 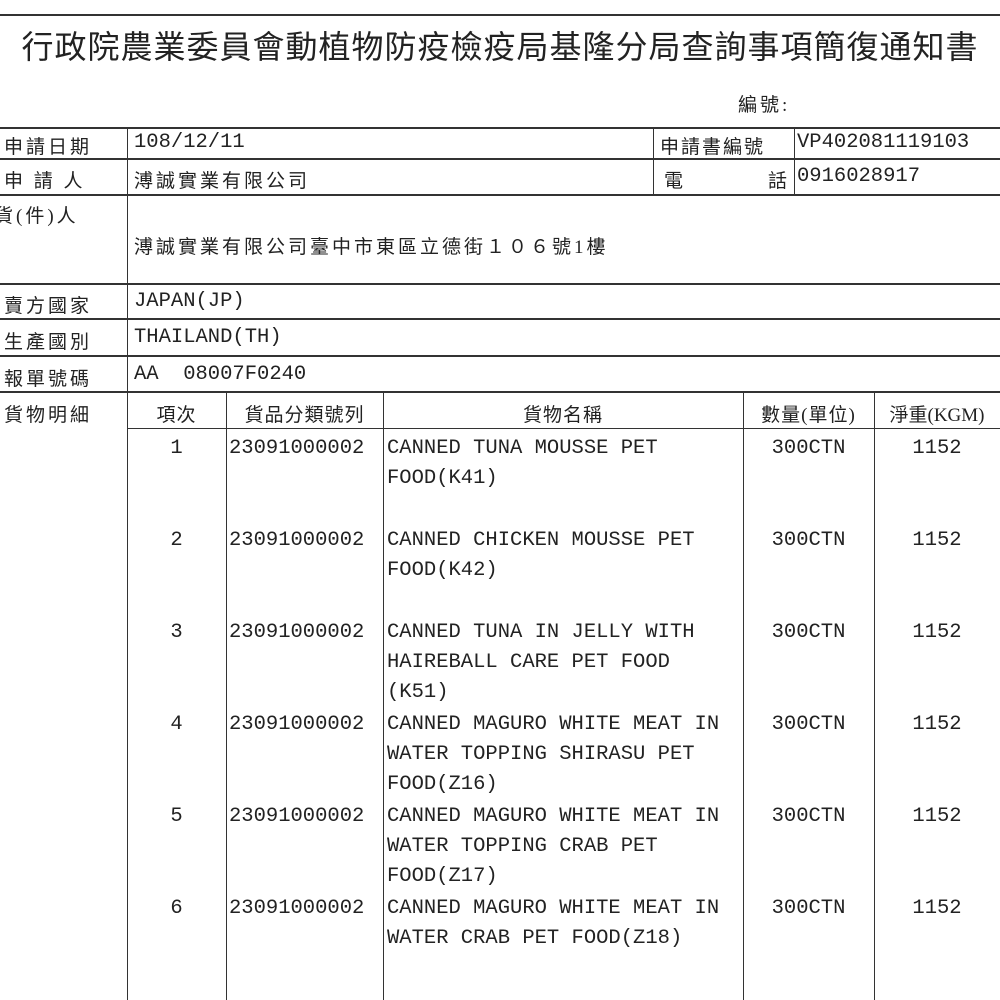 What do you see at coordinates (176, 908) in the screenshot?
I see `cell-no: 6` at bounding box center [176, 908].